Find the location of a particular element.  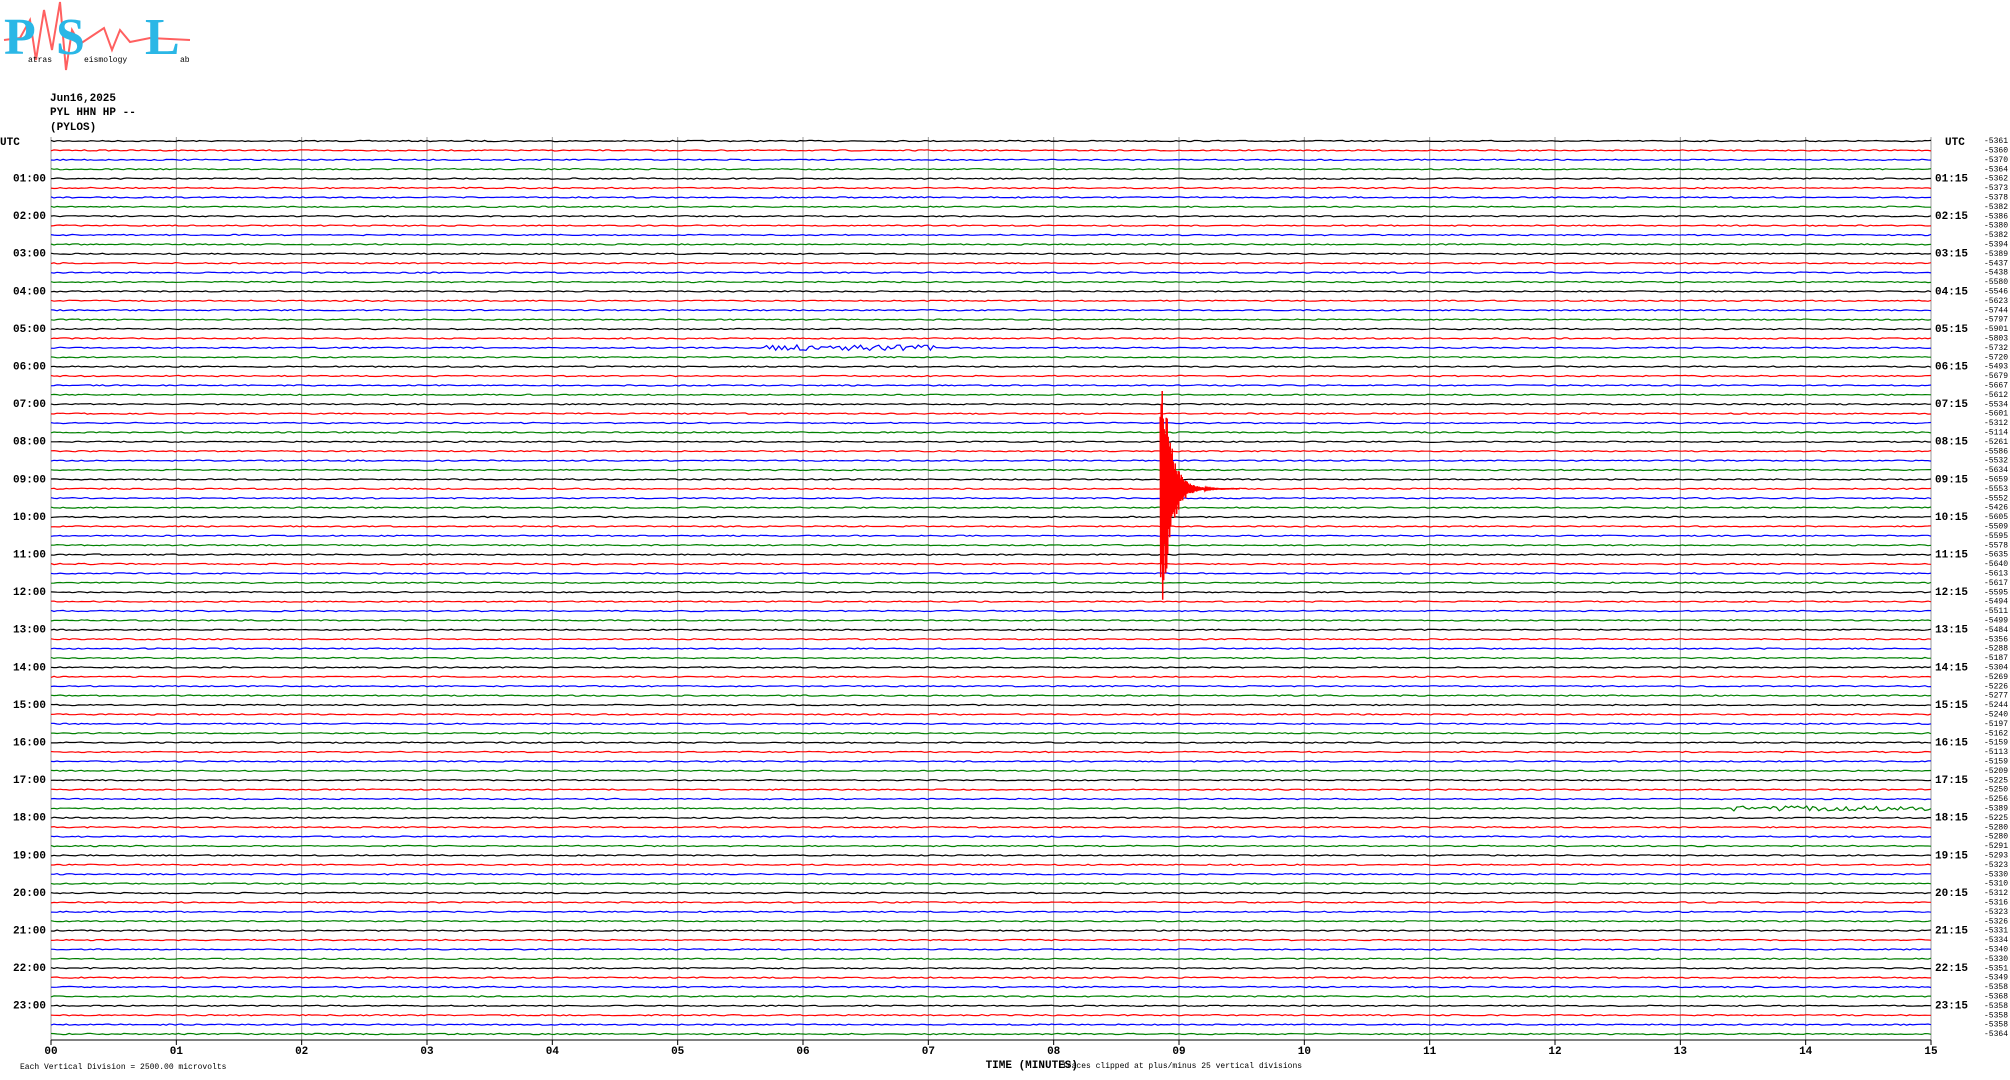

trace-offset: -5635 is located at coordinates (1996, 555).